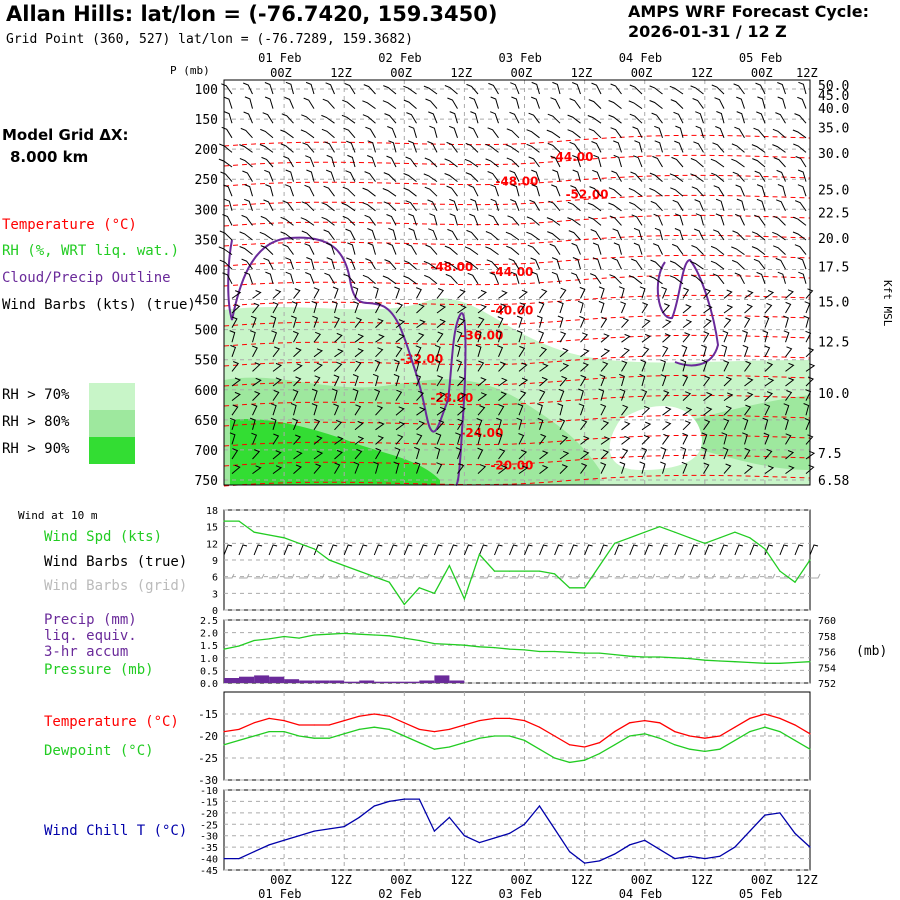 The height and width of the screenshot is (900, 900). What do you see at coordinates (517, 460) in the screenshot?
I see `isotherm-line` at bounding box center [517, 460].